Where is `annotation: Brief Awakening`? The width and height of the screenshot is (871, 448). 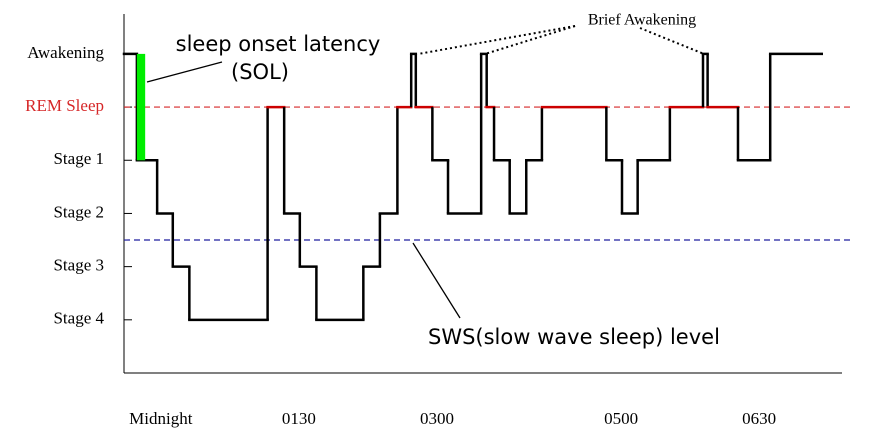
annotation: Brief Awakening is located at coordinates (642, 20).